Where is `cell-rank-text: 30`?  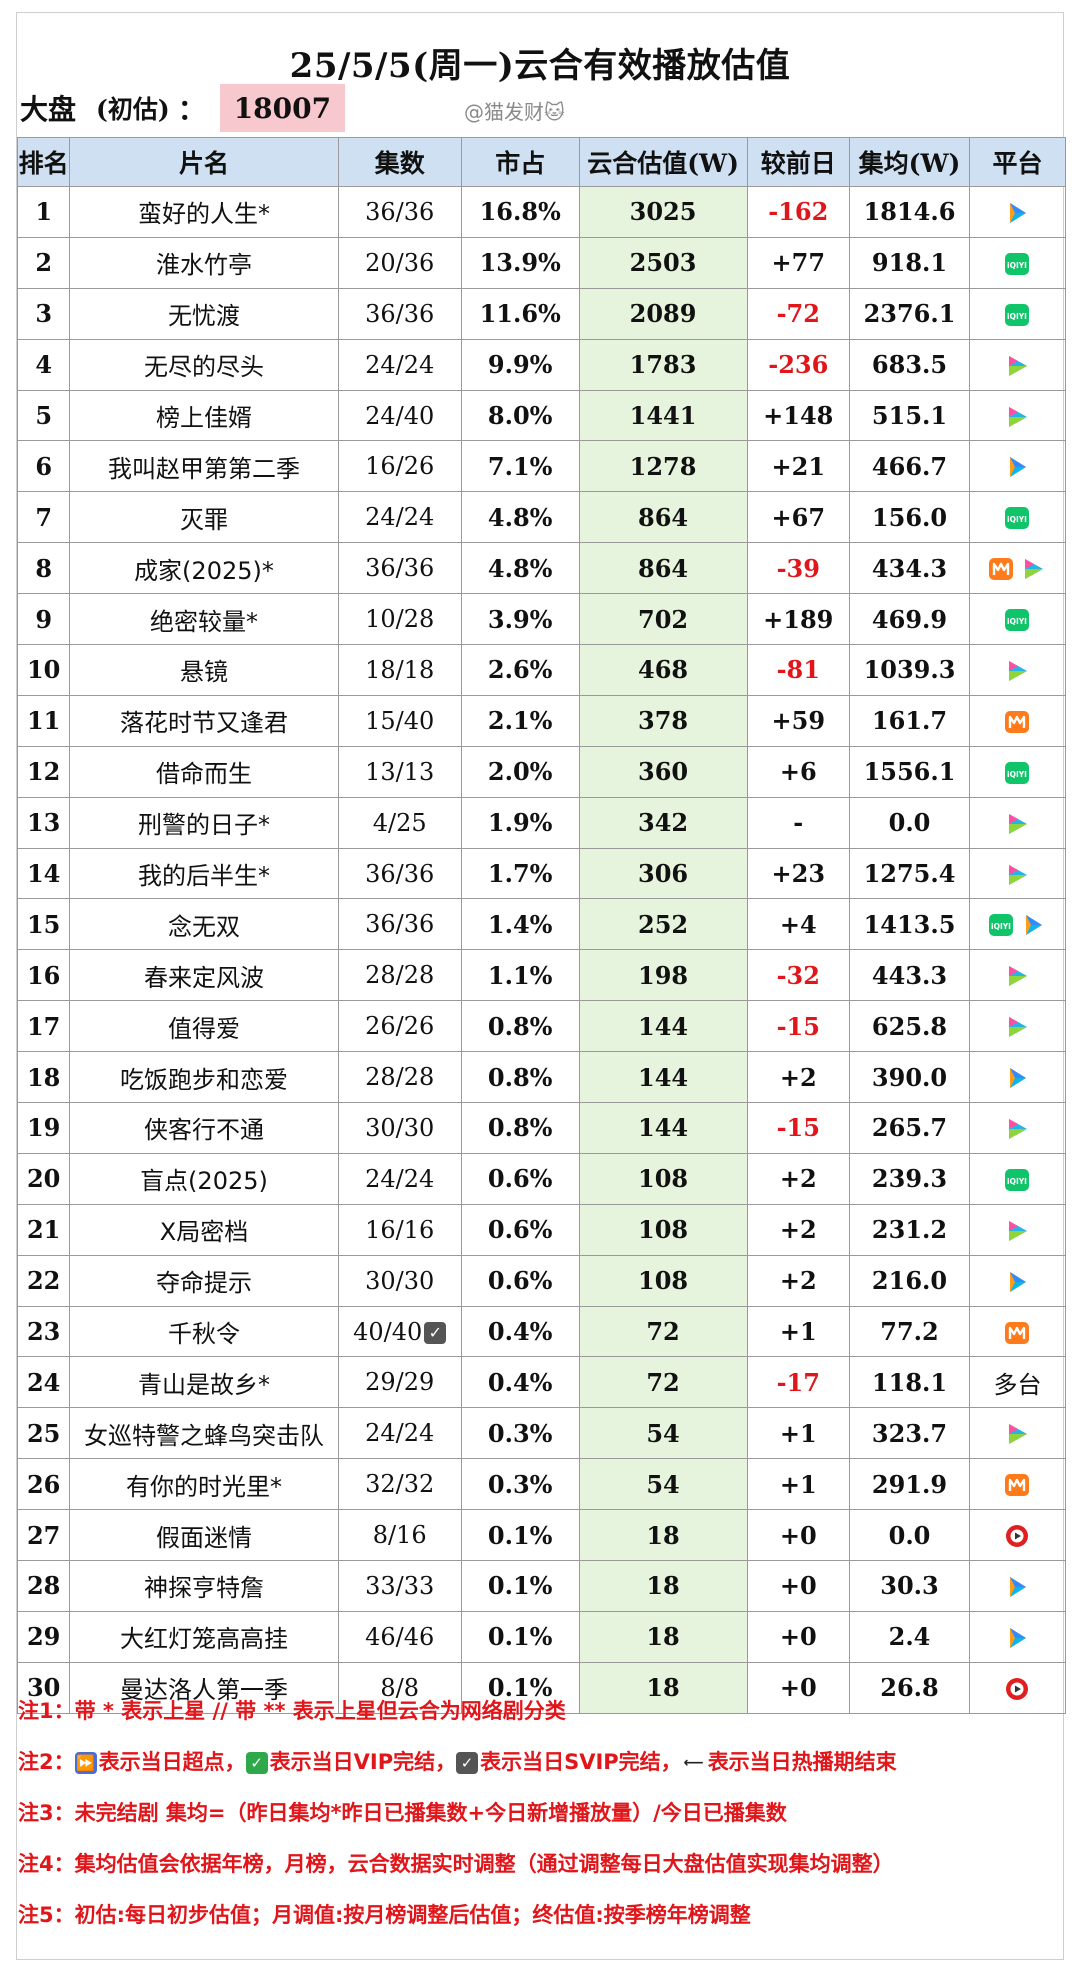 cell-rank-text: 30 is located at coordinates (43, 1688).